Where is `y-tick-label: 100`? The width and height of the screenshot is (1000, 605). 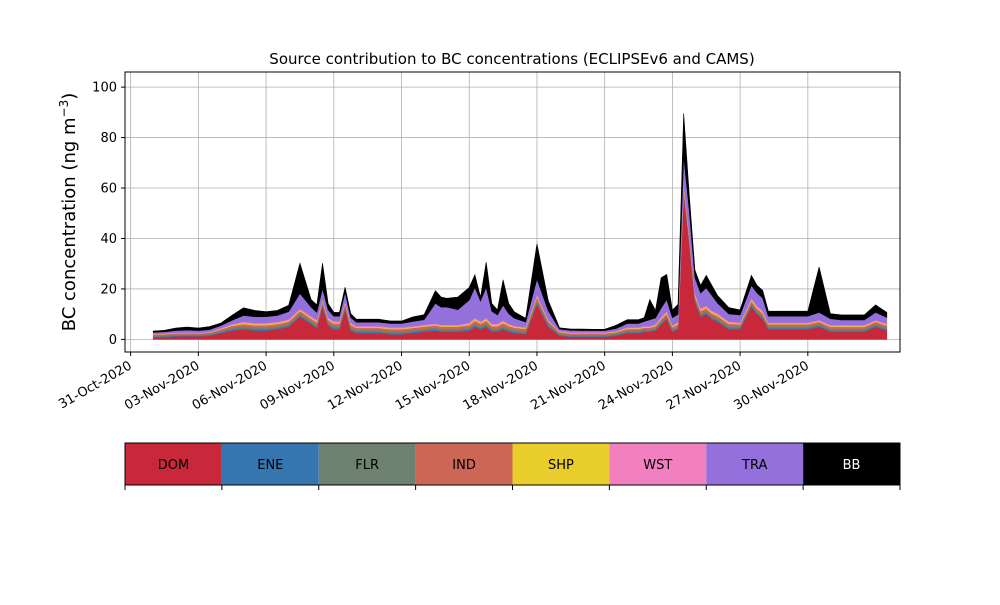 y-tick-label: 100 is located at coordinates (104, 88).